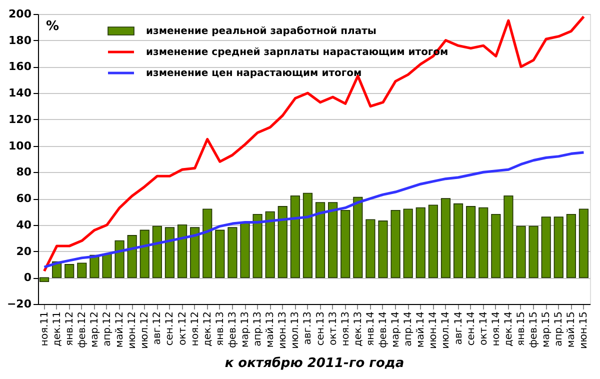  Describe the element at coordinates (170, 329) in the screenshot. I see `x-tick-label: сен.12` at that location.